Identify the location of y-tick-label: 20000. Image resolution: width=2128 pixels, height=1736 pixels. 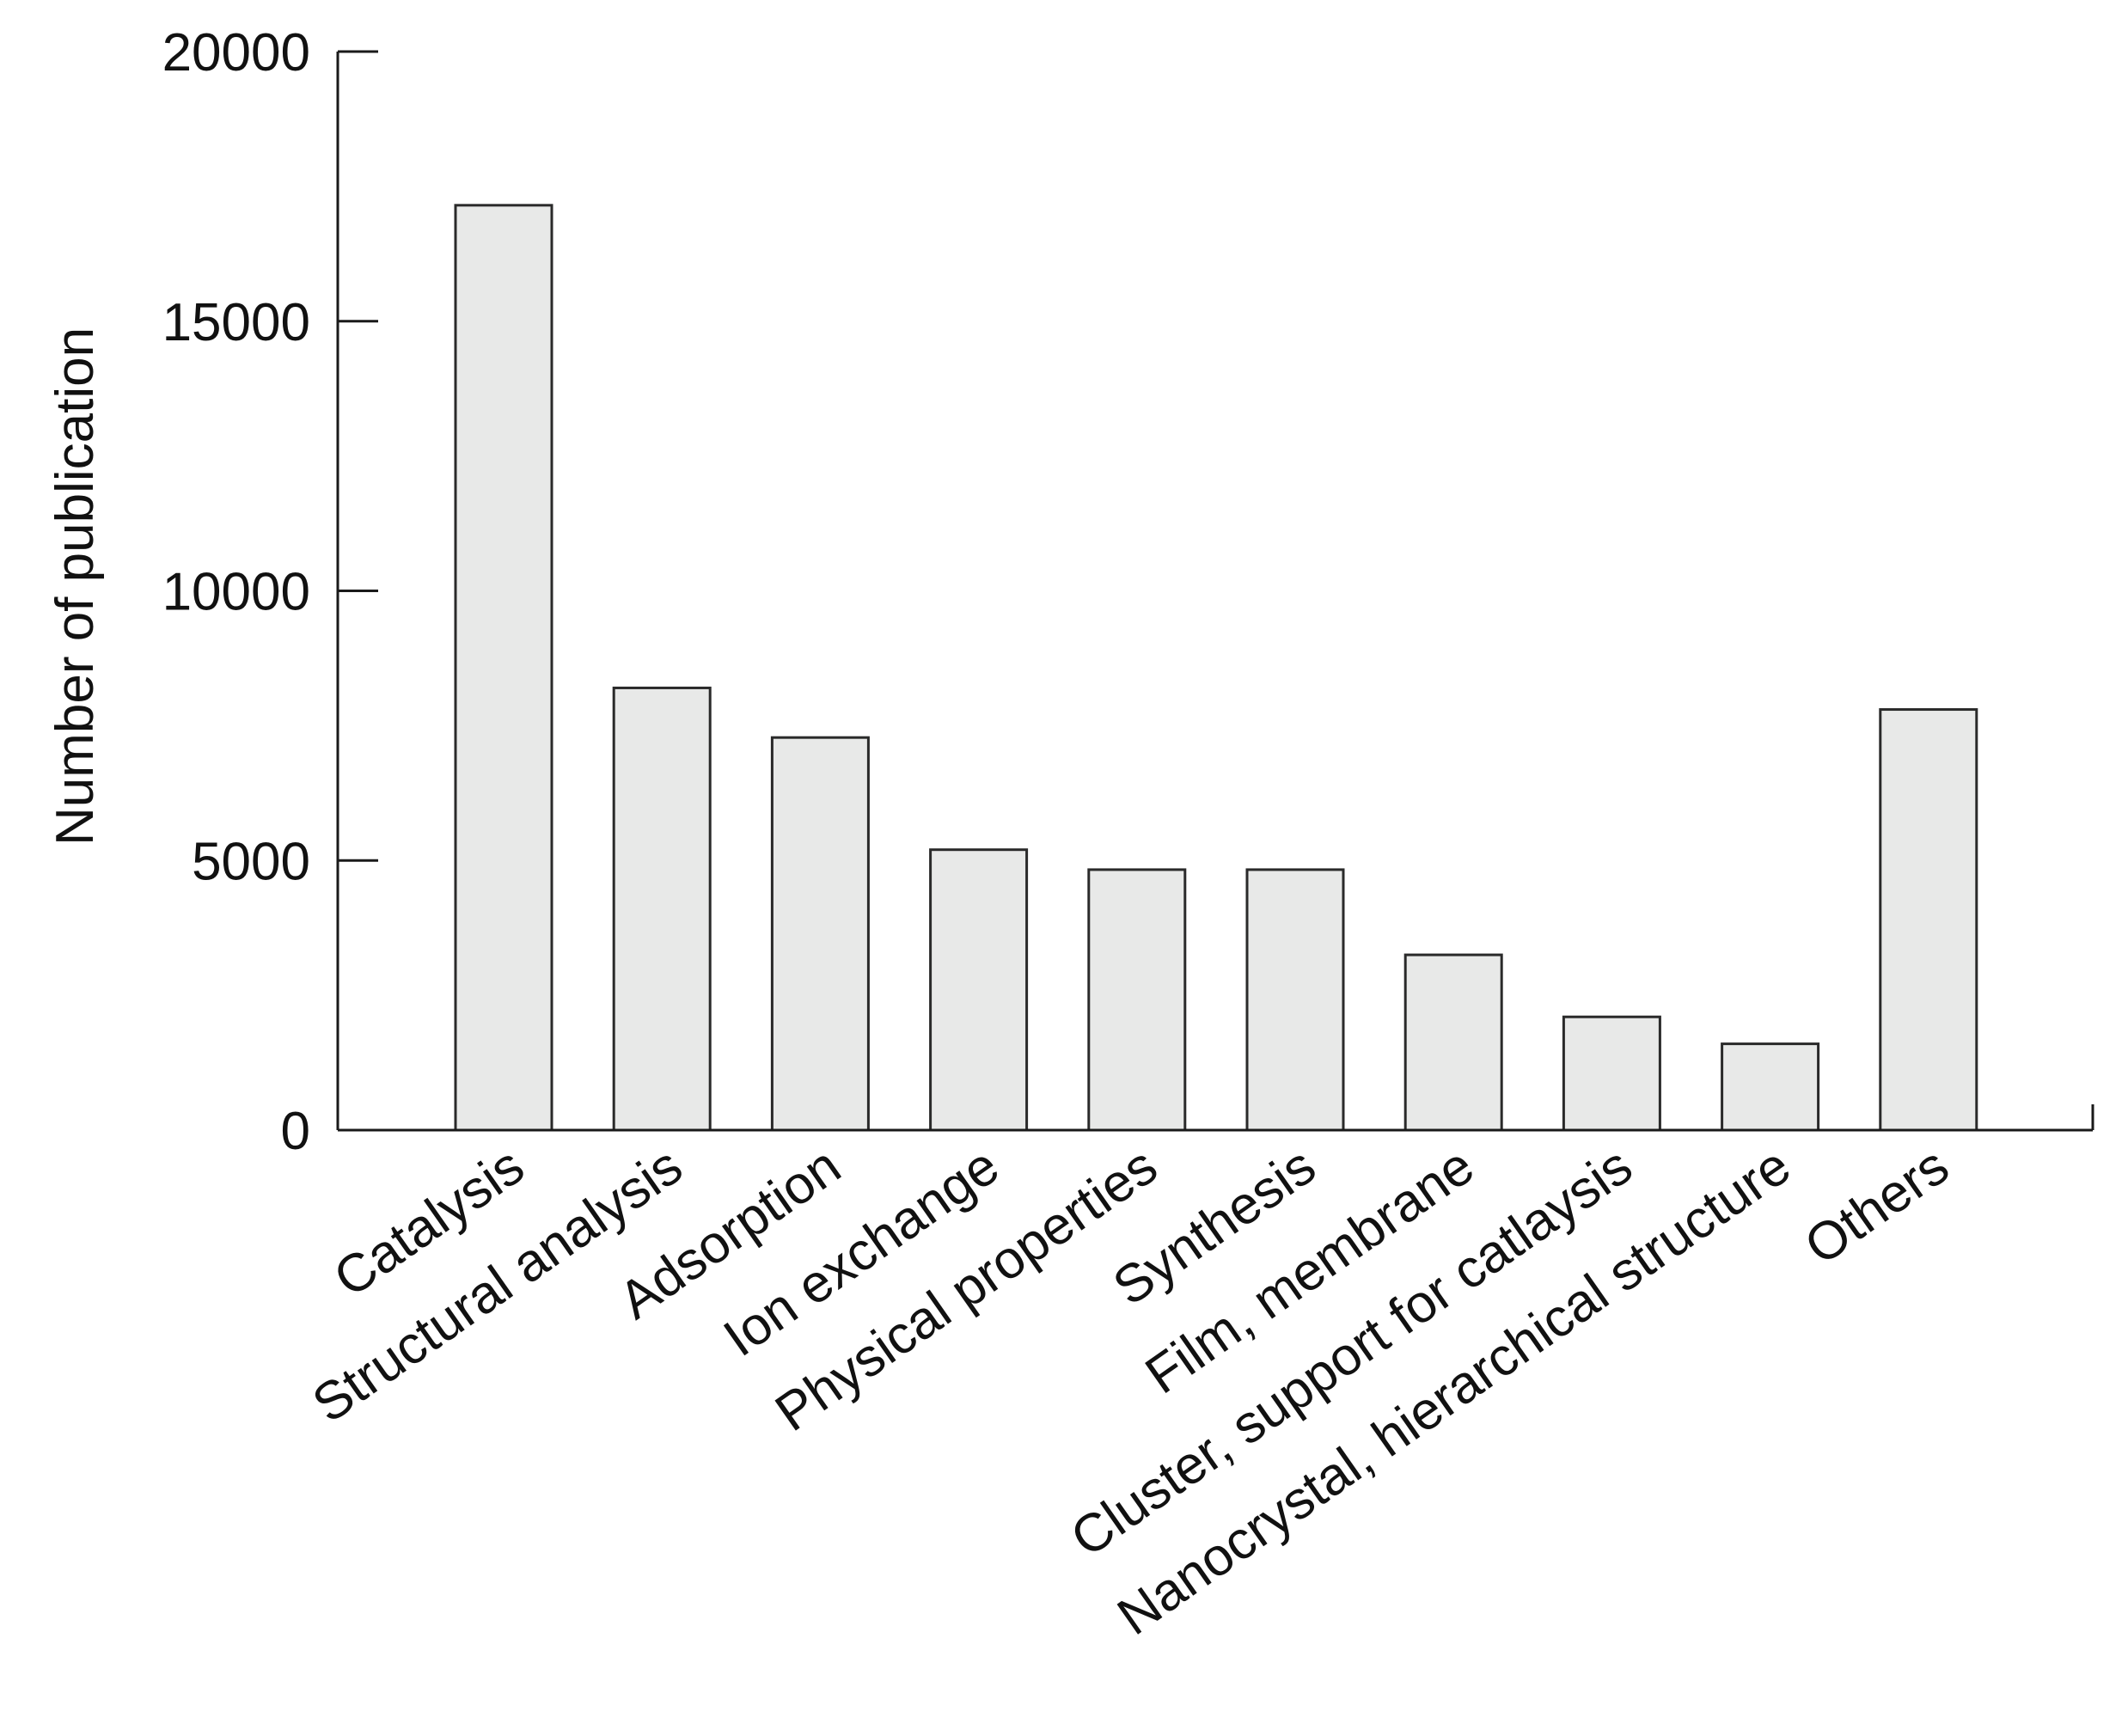
(236, 53).